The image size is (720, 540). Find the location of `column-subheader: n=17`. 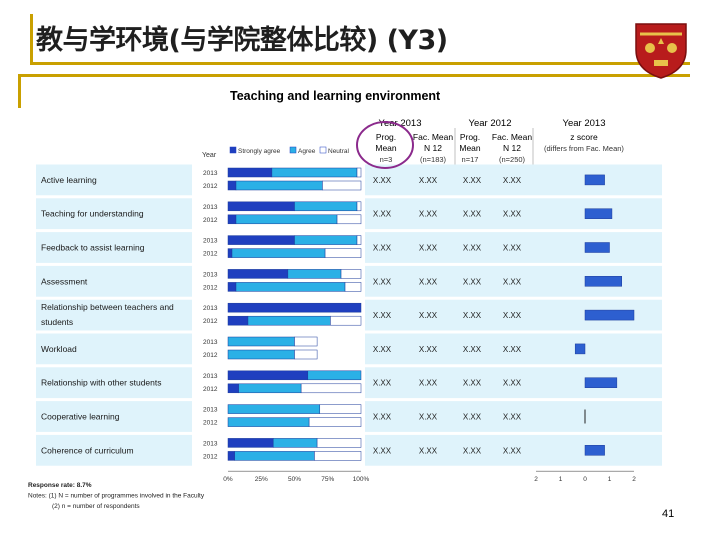

column-subheader: n=17 is located at coordinates (470, 159).